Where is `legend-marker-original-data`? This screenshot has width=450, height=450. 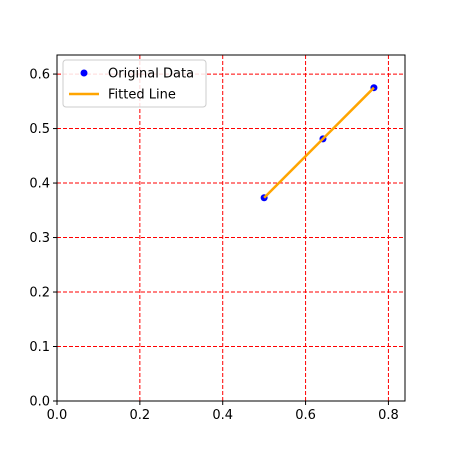
legend-marker-original-data is located at coordinates (84, 73).